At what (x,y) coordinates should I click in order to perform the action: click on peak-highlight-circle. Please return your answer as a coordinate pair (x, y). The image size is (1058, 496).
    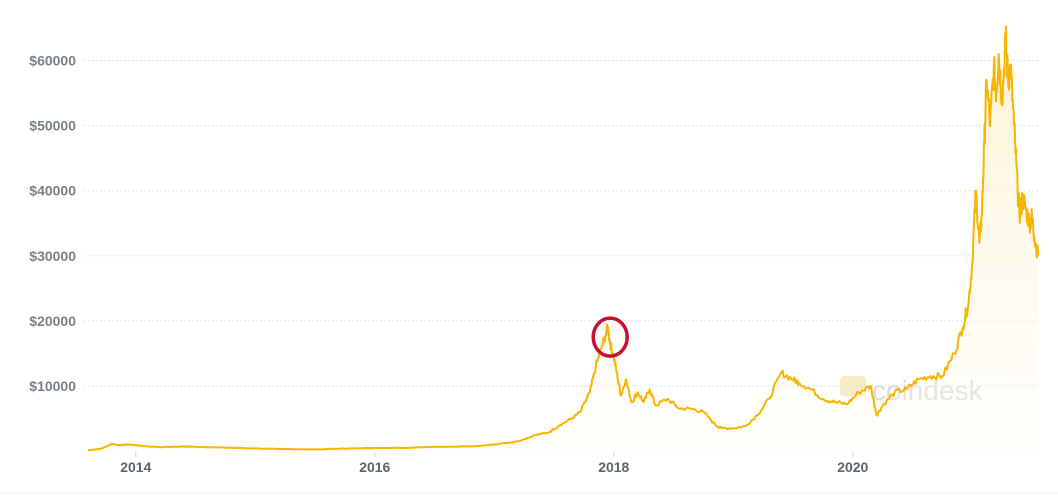
    Looking at the image, I should click on (610, 337).